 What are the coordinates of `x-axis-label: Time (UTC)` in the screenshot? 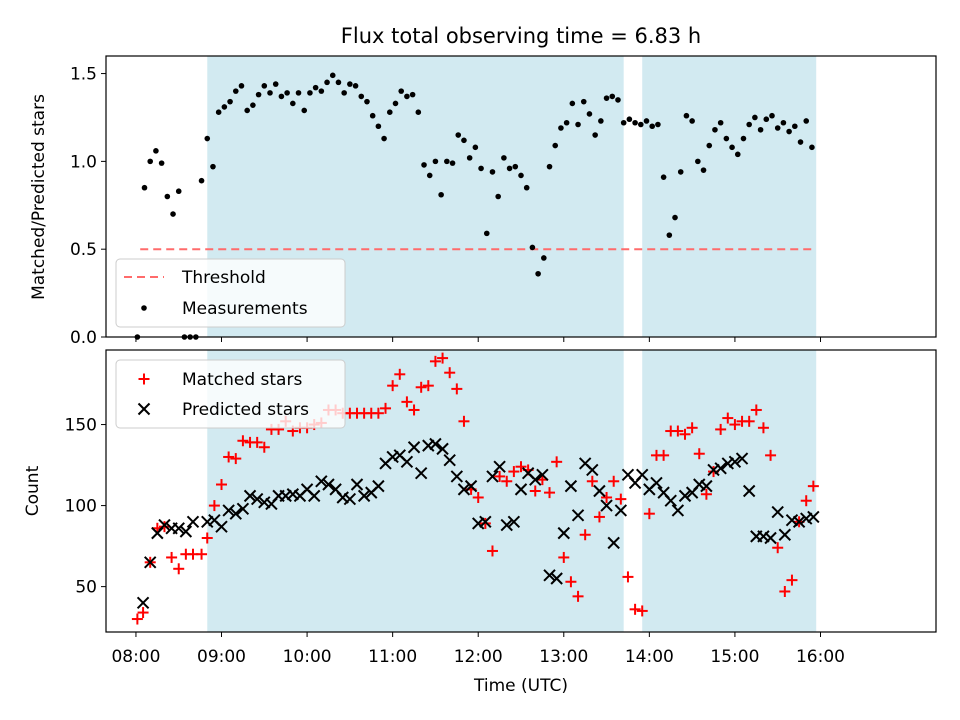 It's located at (520, 686).